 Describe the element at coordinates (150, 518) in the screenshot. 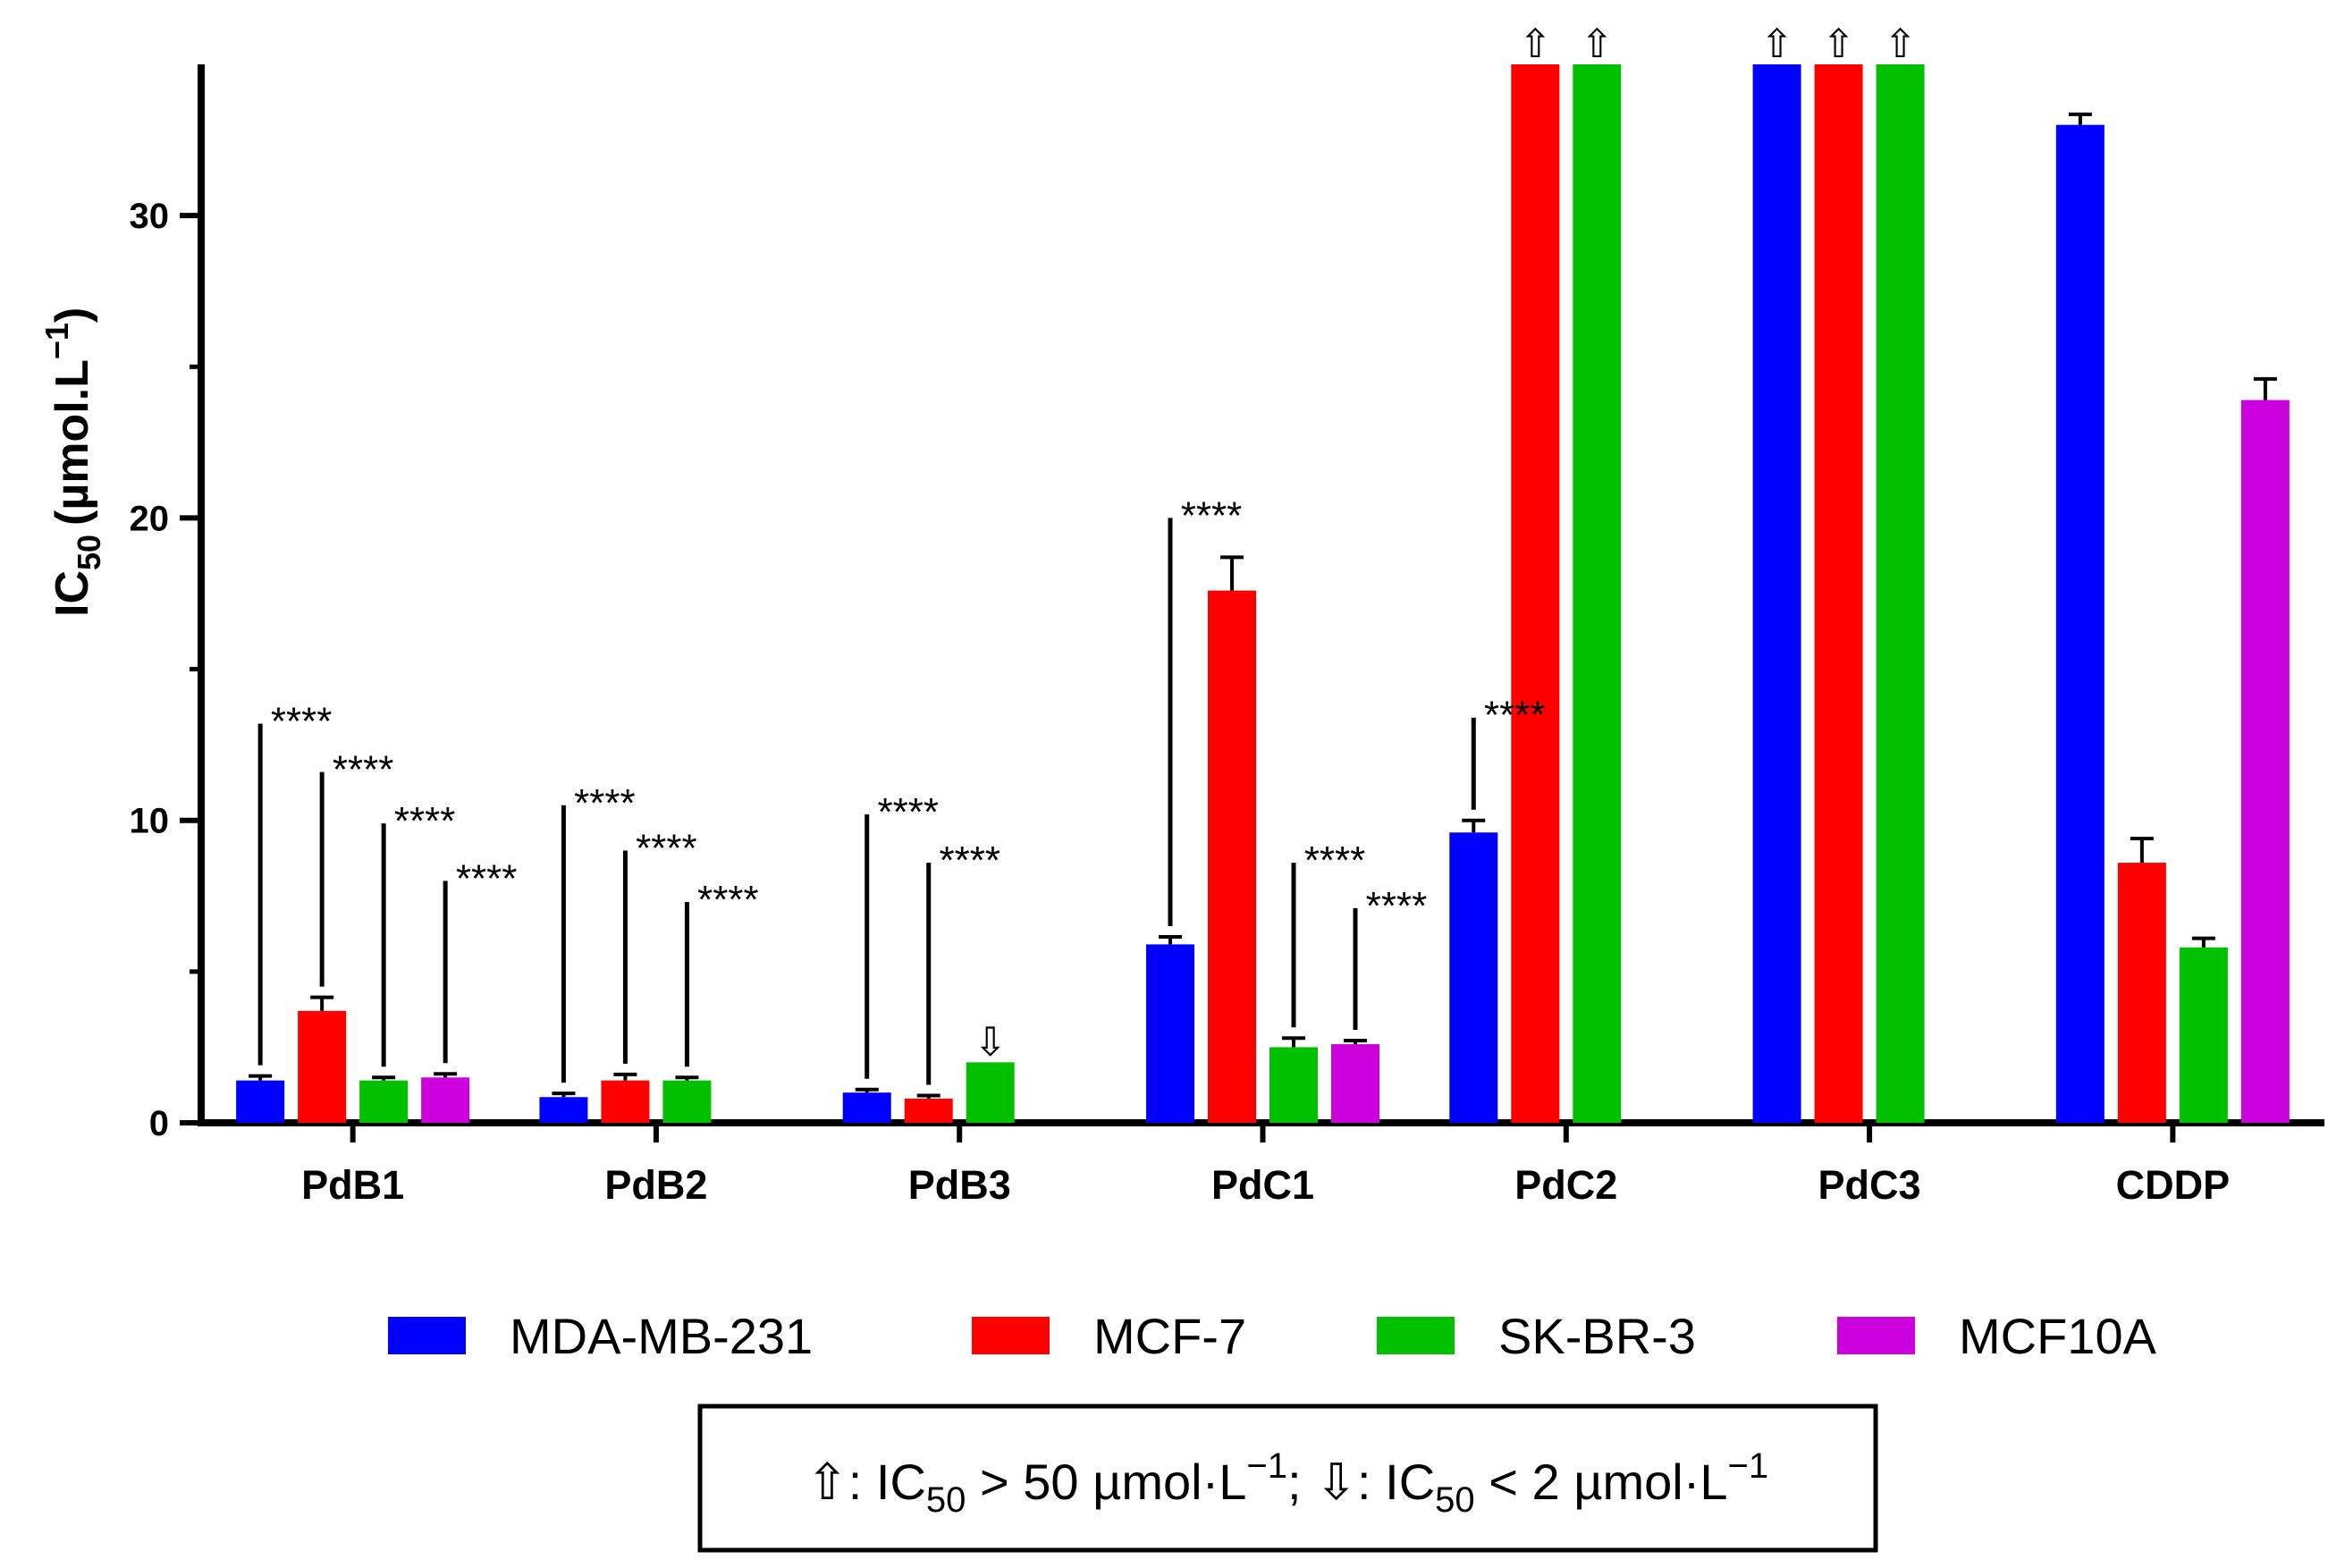

I see `y-tick-label: 20` at that location.